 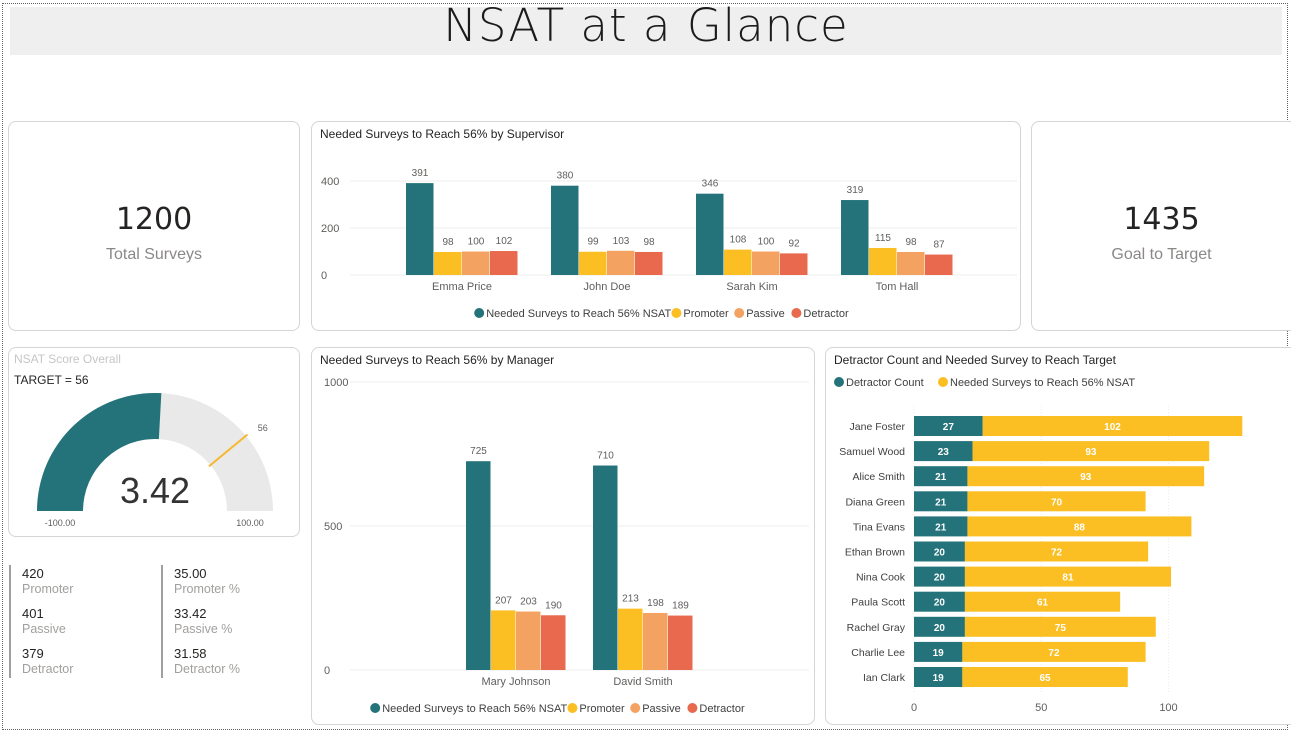 What do you see at coordinates (207, 669) in the screenshot?
I see `detractor-percent-label: Detractor %` at bounding box center [207, 669].